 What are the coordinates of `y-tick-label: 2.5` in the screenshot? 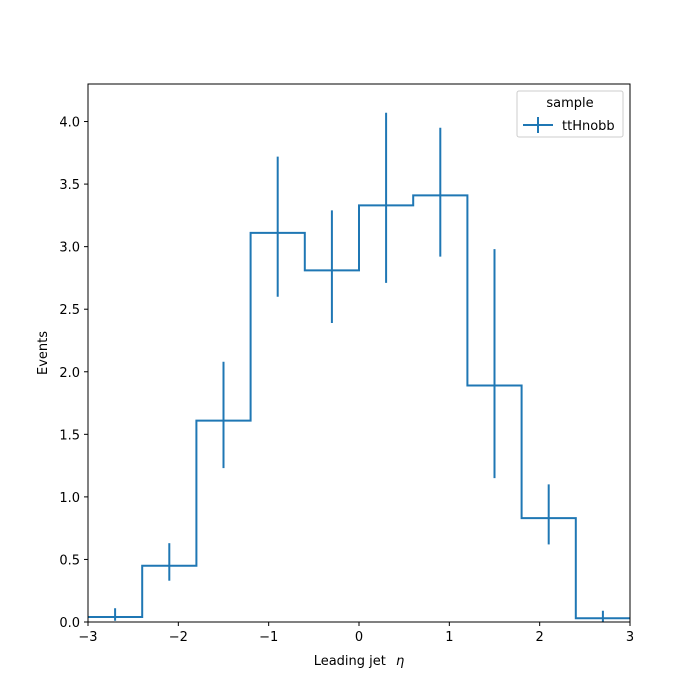 It's located at (69, 310).